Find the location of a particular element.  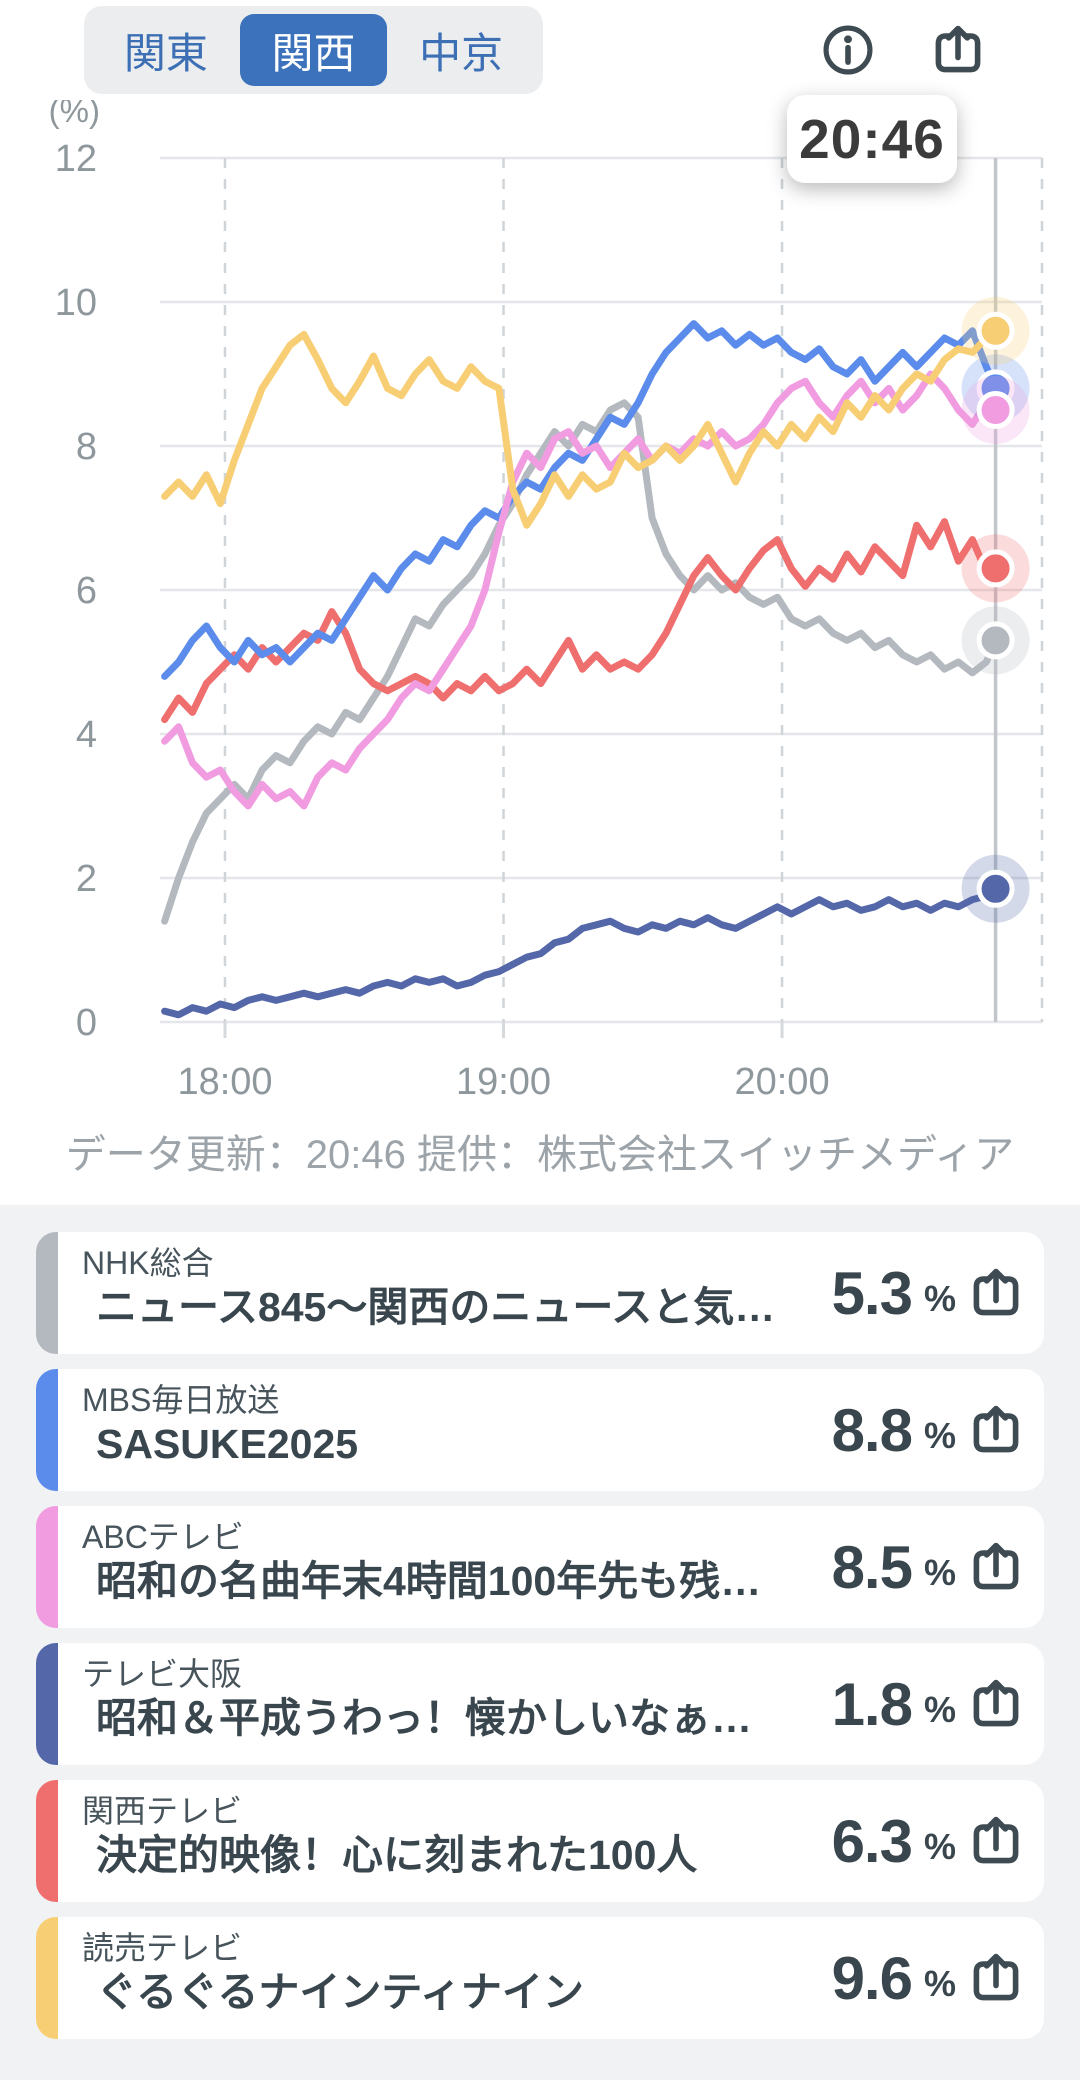

rating-value: 5.3 is located at coordinates (872, 1293).